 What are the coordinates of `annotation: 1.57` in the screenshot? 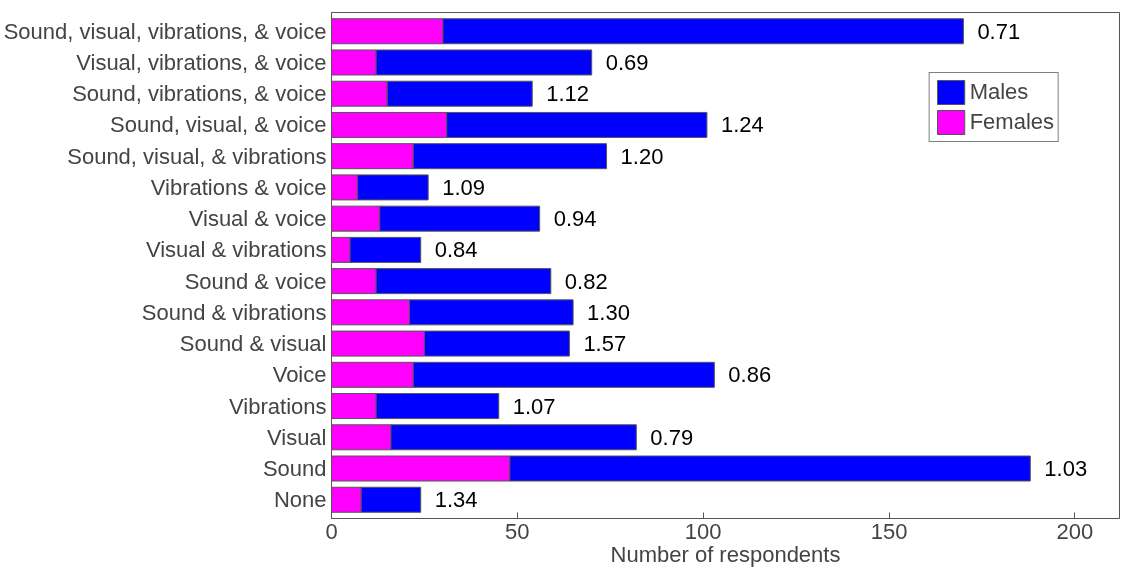 It's located at (605, 344).